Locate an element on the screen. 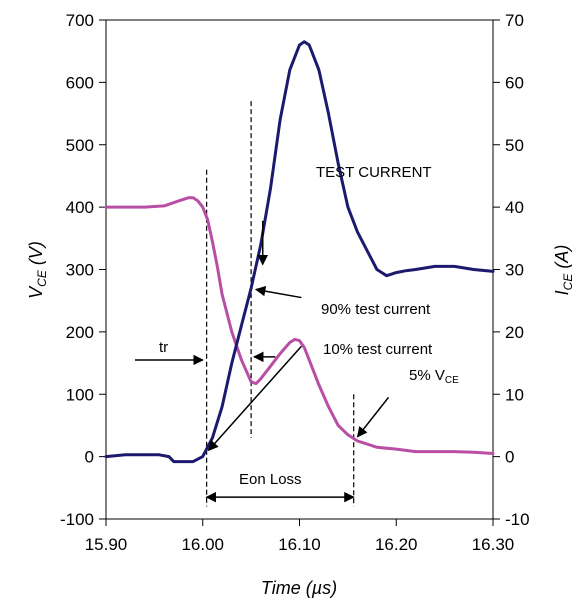 The height and width of the screenshot is (607, 586). annotation-eon-loss: Eon Loss is located at coordinates (270, 479).